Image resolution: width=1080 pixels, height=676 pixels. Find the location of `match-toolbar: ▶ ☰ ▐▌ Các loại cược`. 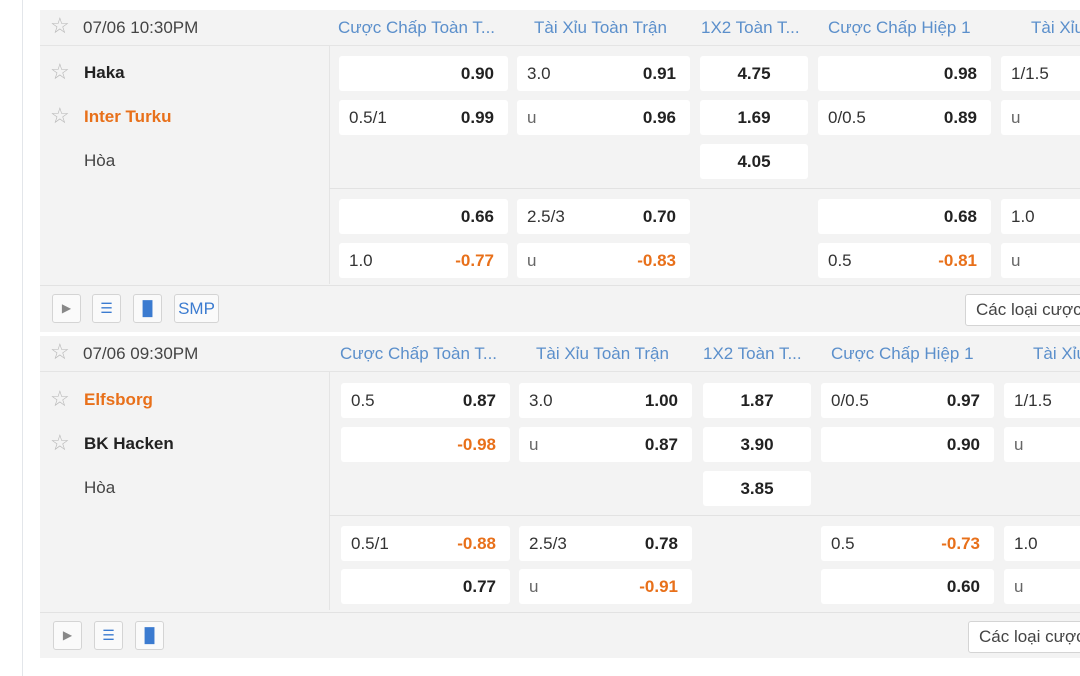

match-toolbar: ▶ ☰ ▐▌ Các loại cược is located at coordinates (560, 635).